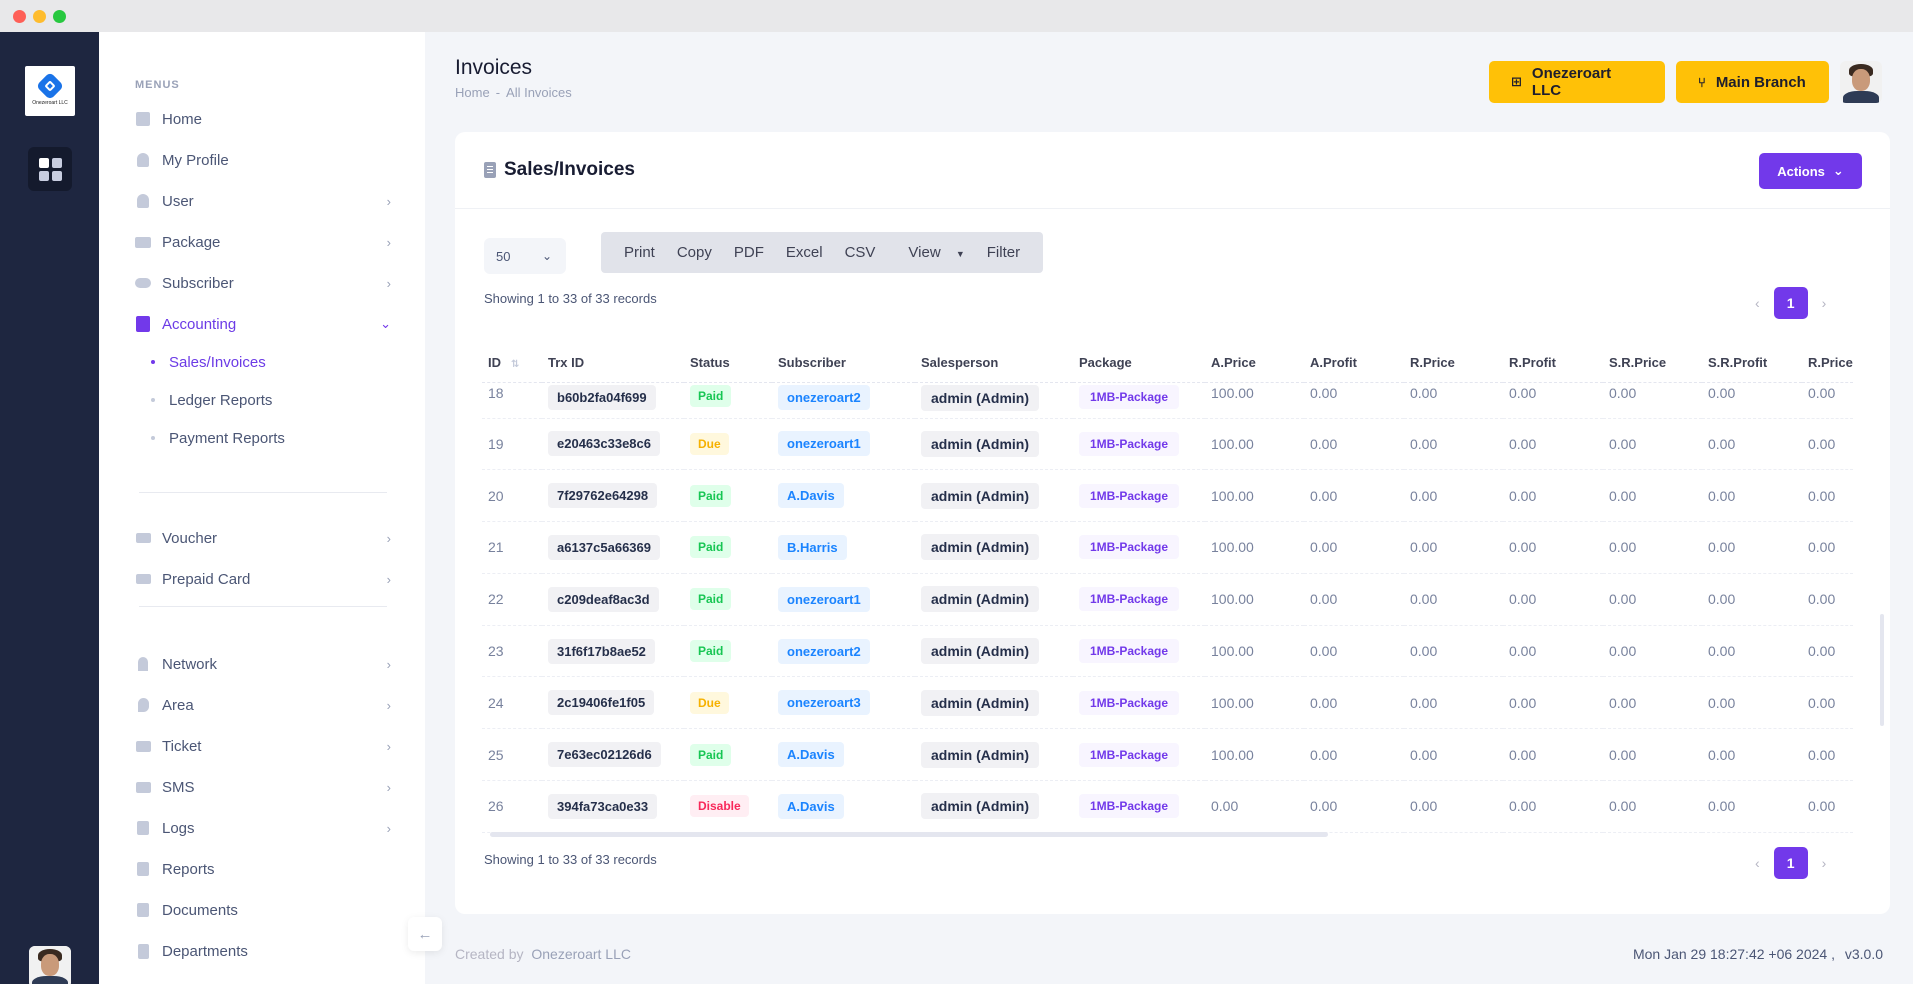 This screenshot has width=1913, height=984. What do you see at coordinates (694, 252) in the screenshot?
I see `copy-button: Copy` at bounding box center [694, 252].